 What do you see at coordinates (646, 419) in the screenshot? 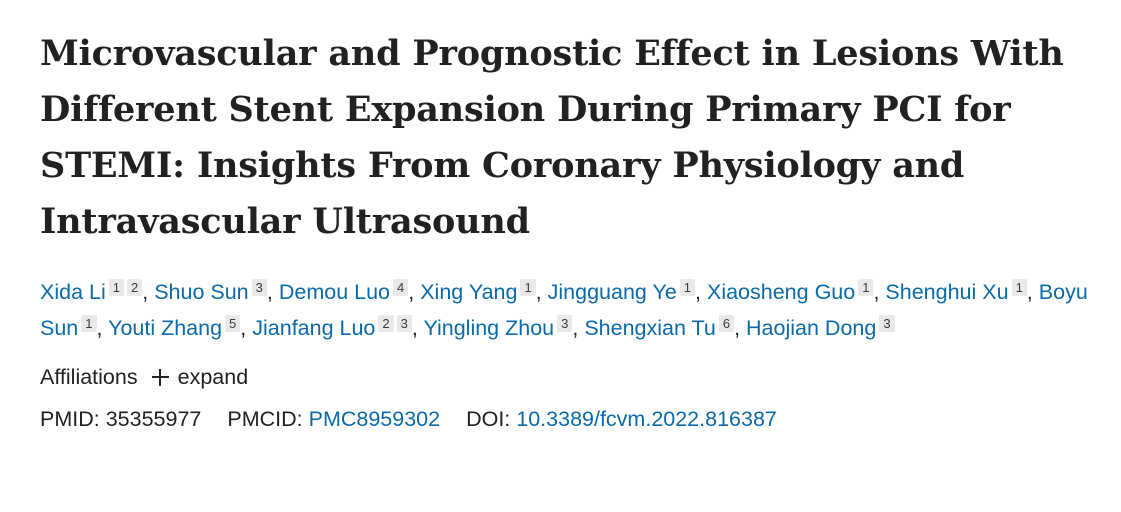
I see `doi-link: 10.3389/fcvm.2022.816387` at bounding box center [646, 419].